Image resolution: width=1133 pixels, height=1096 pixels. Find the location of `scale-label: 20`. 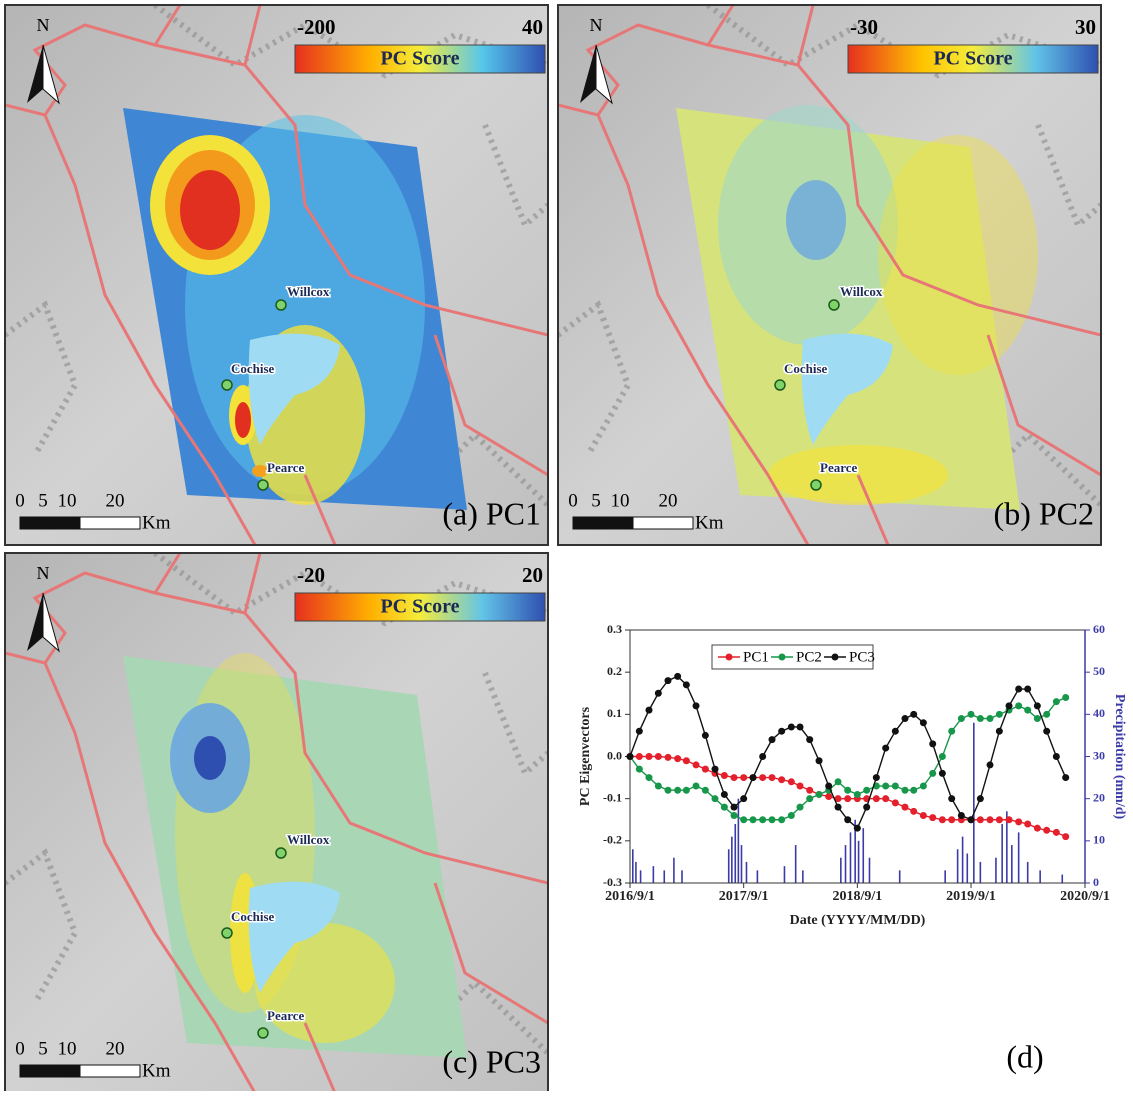

scale-label: 20 is located at coordinates (115, 1048).